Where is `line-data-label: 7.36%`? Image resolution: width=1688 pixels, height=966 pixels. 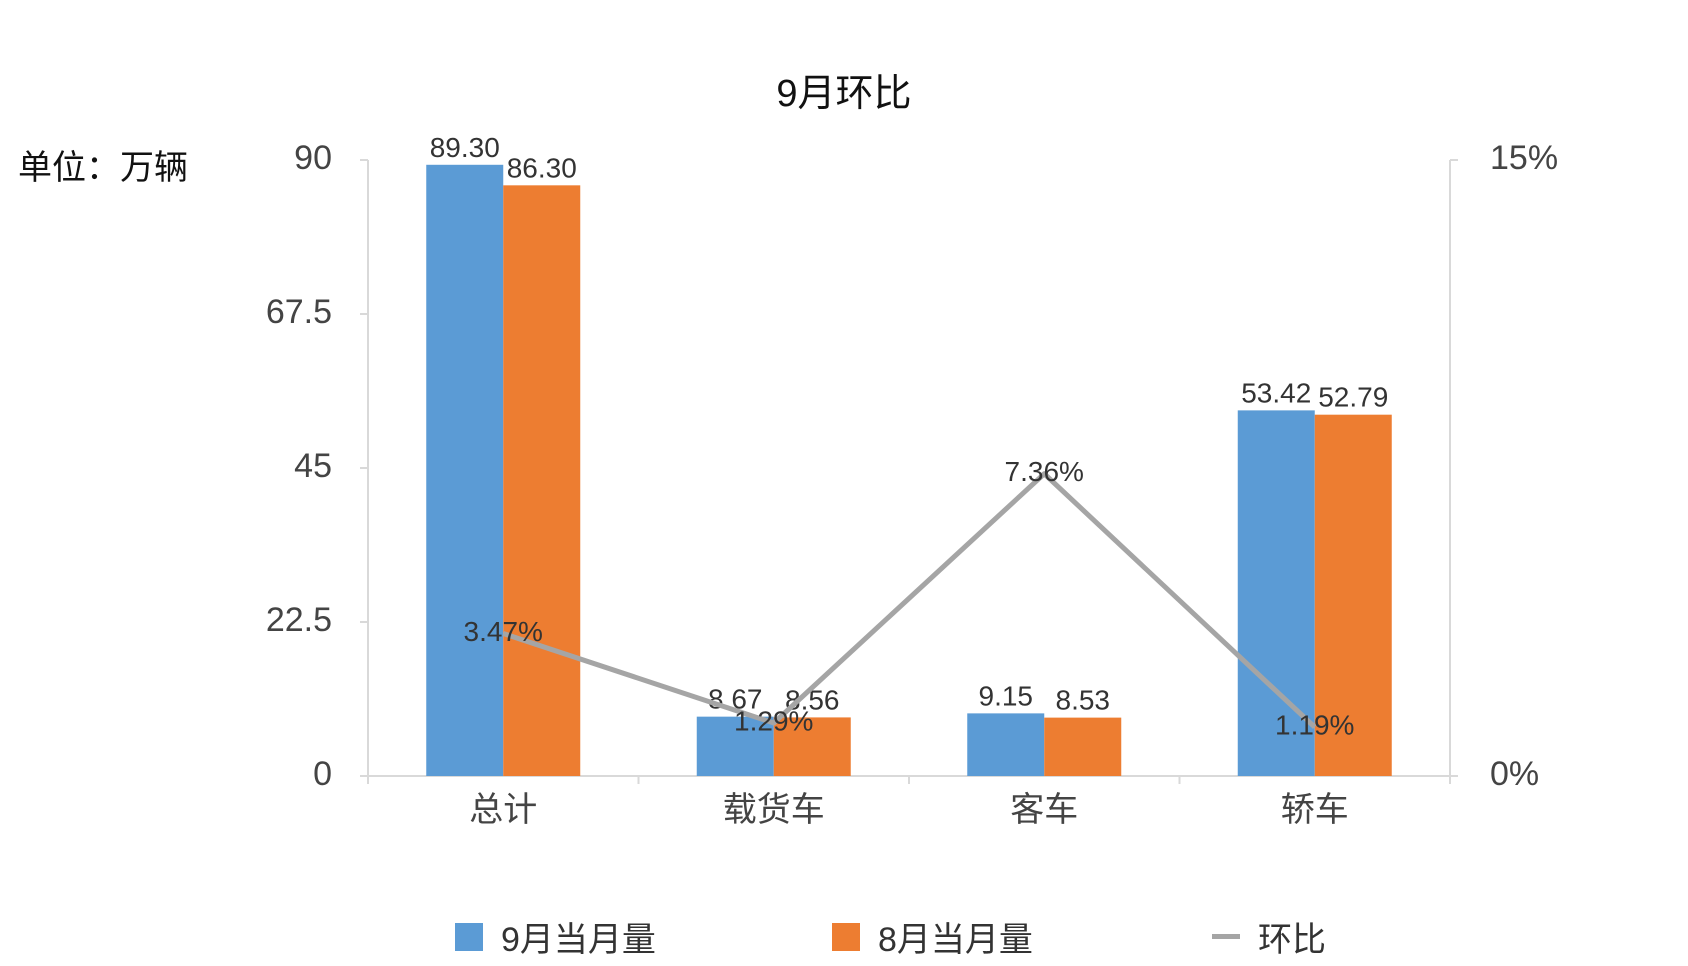
line-data-label: 7.36% is located at coordinates (1044, 471).